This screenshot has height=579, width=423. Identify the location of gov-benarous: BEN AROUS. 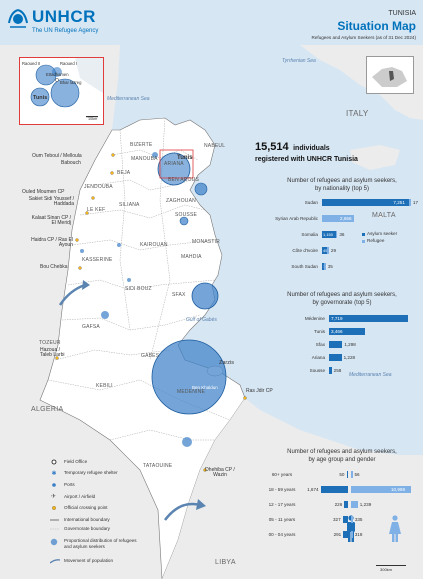
(183, 180).